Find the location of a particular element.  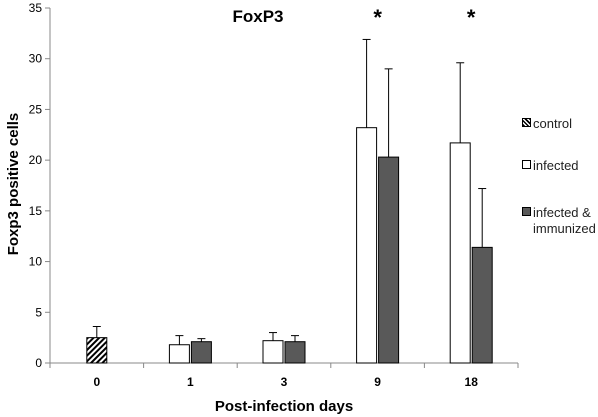

y-axis-title: Foxp3 positive cells is located at coordinates (13, 184).